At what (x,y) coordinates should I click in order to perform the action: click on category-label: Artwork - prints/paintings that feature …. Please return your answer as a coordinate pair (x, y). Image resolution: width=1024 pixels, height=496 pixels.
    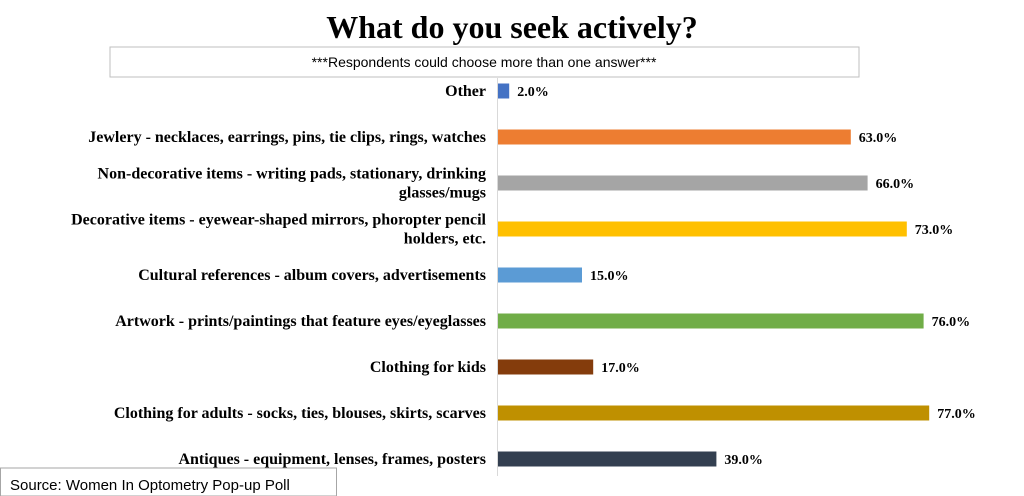
    Looking at the image, I should click on (300, 321).